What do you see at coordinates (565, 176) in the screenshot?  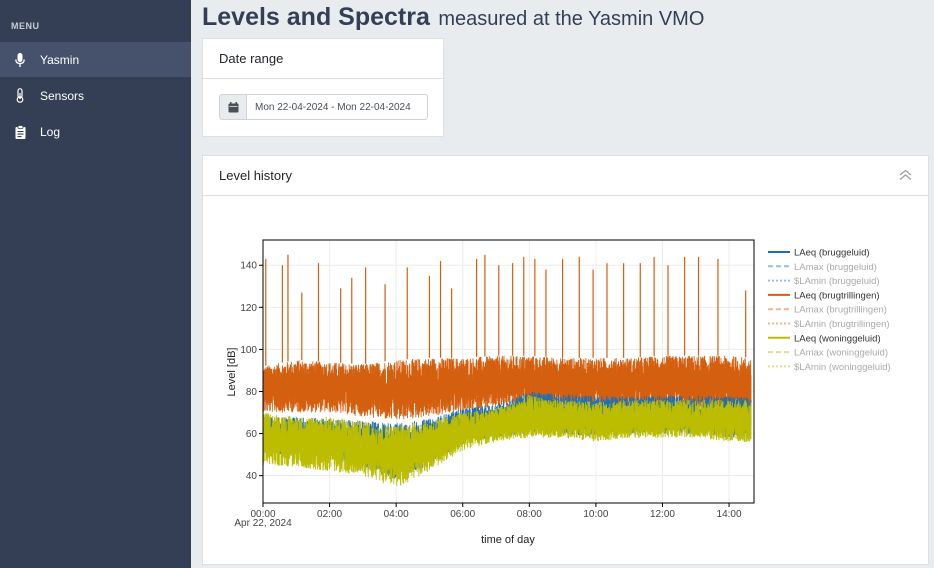 I see `level-history-header: Level history` at bounding box center [565, 176].